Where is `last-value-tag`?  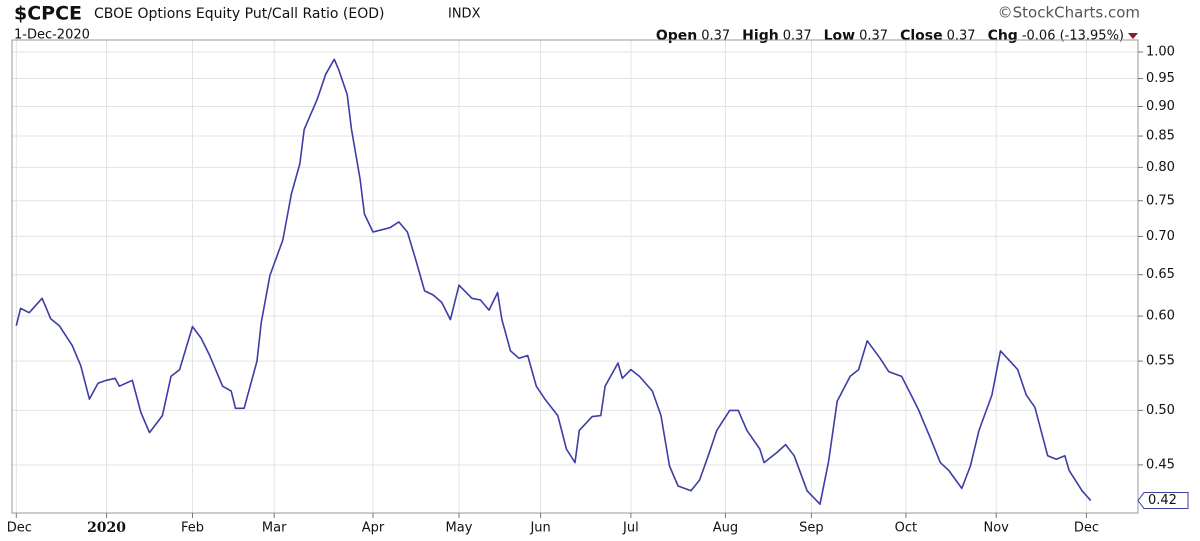
last-value-tag is located at coordinates (1163, 501).